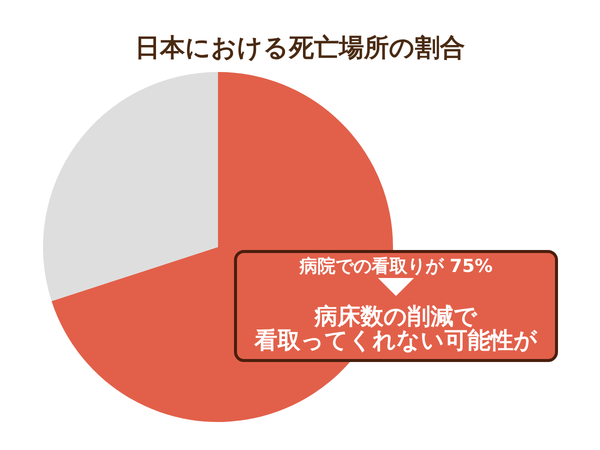 Image resolution: width=600 pixels, height=450 pixels. I want to click on chart-title: 日本における死亡場所の割合, so click(300, 47).